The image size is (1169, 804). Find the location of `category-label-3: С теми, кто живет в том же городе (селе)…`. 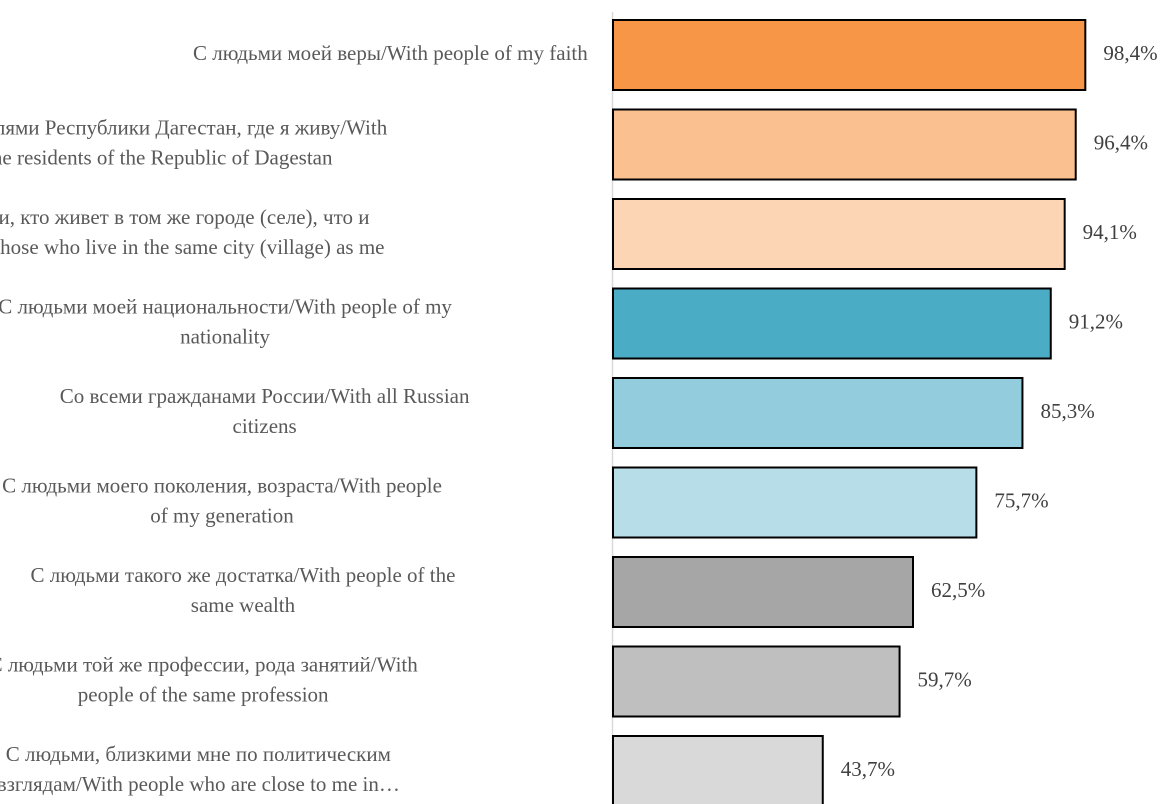

category-label-3: С теми, кто живет в том же городе (селе)… is located at coordinates (192, 232).